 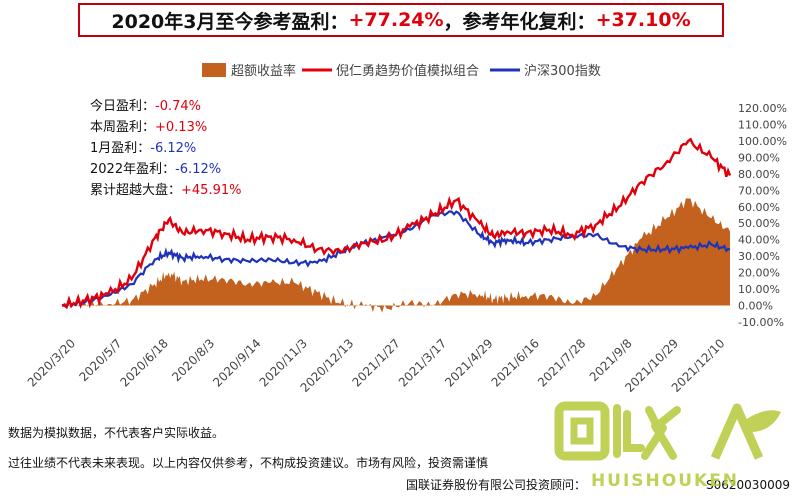 I want to click on stat-row: 2022年盈利：-6.12%, so click(x=155, y=169).